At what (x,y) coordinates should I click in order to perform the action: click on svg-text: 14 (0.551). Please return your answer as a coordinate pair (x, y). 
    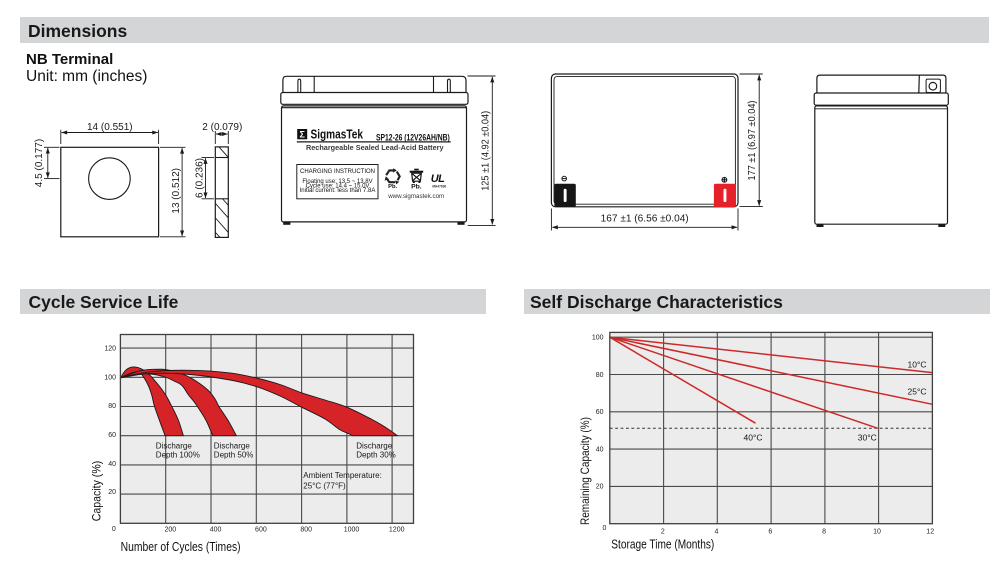
    Looking at the image, I should click on (110, 127).